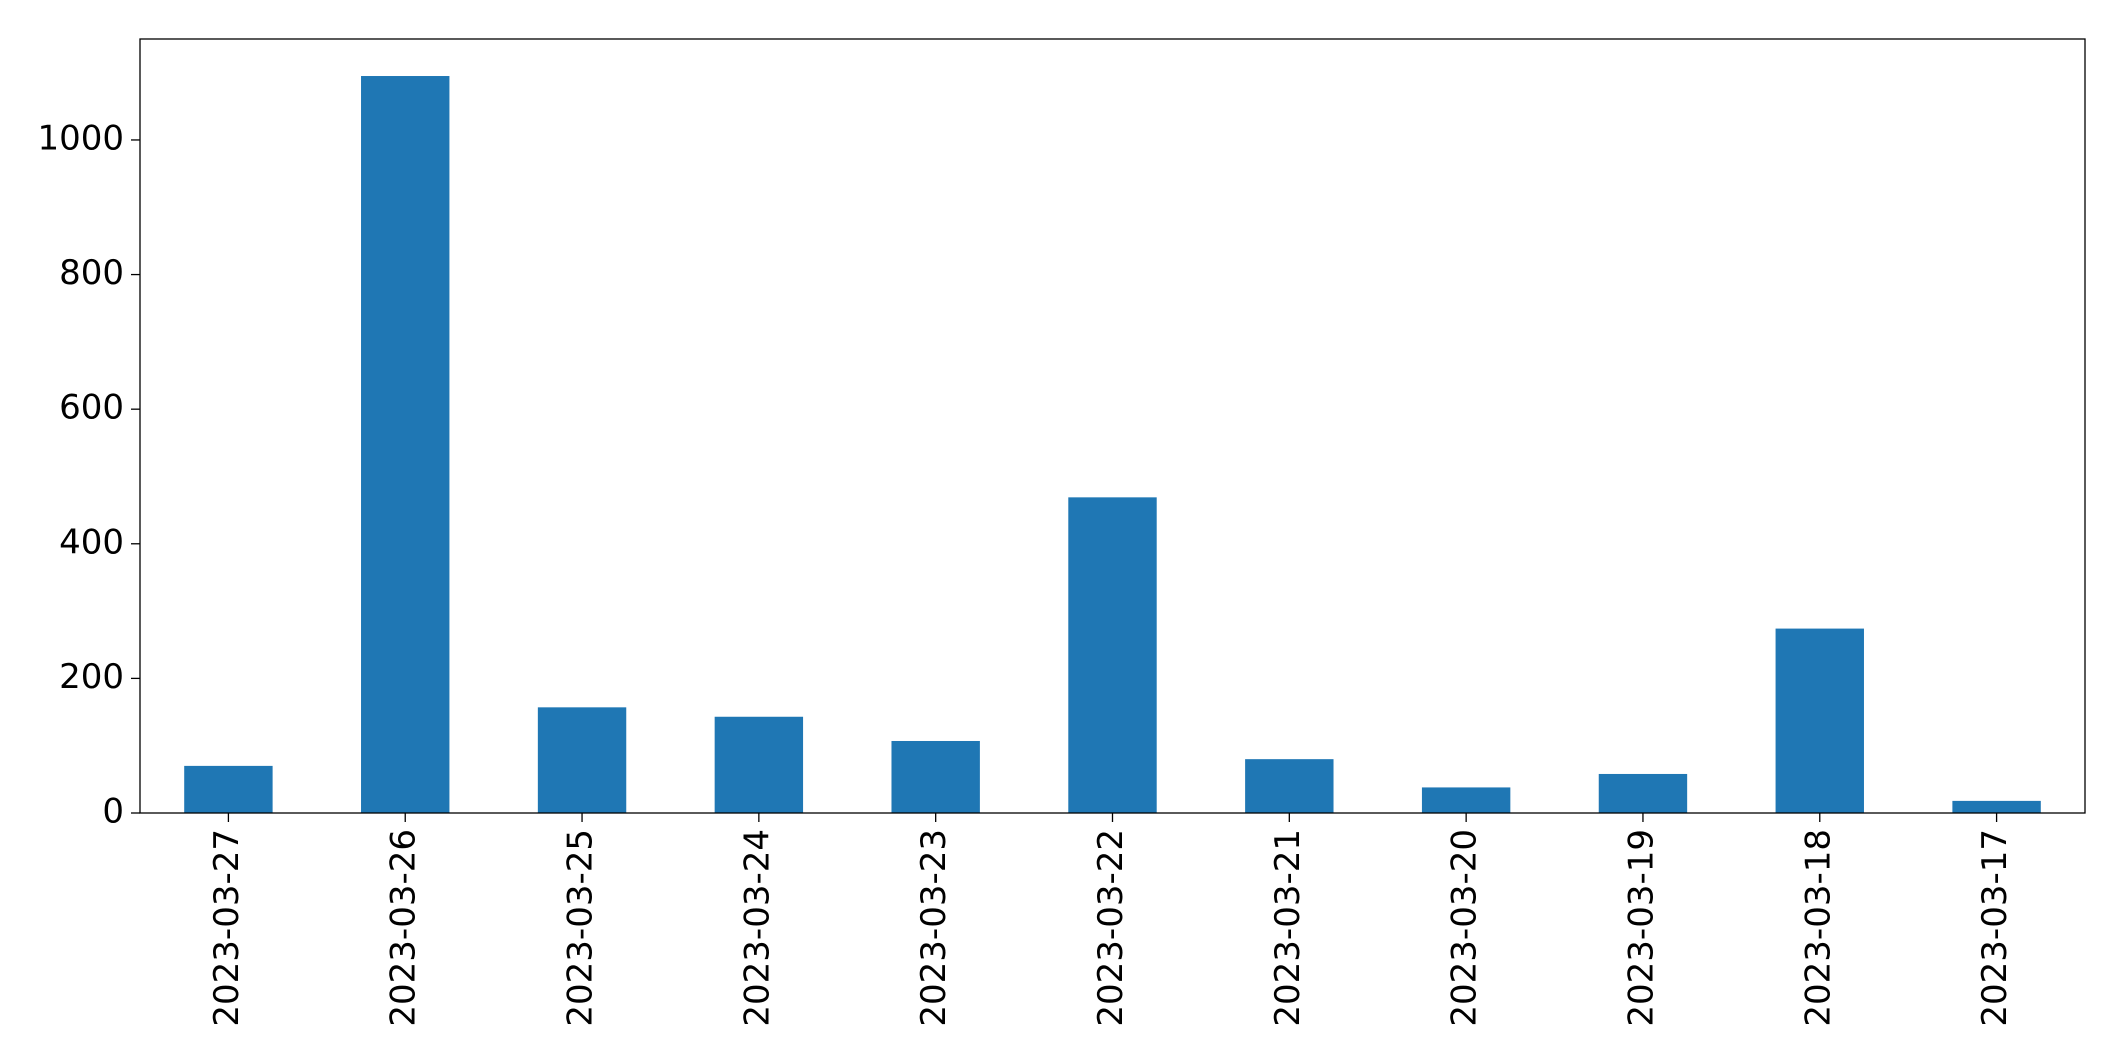 This screenshot has width=2115, height=1061. I want to click on x-tick-label: 2023-03-18, so click(1818, 928).